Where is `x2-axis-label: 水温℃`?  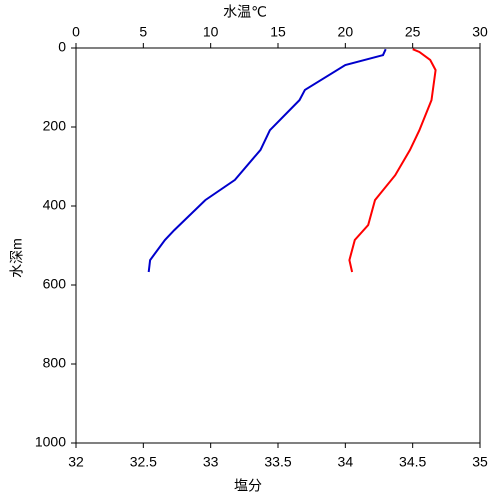
x2-axis-label: 水温℃ is located at coordinates (245, 12).